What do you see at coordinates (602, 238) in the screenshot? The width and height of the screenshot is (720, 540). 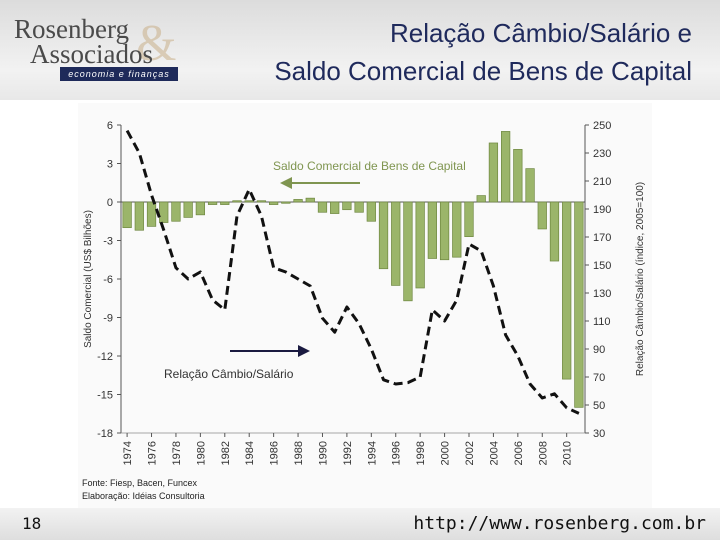 I see `right-tick-label: 170` at bounding box center [602, 238].